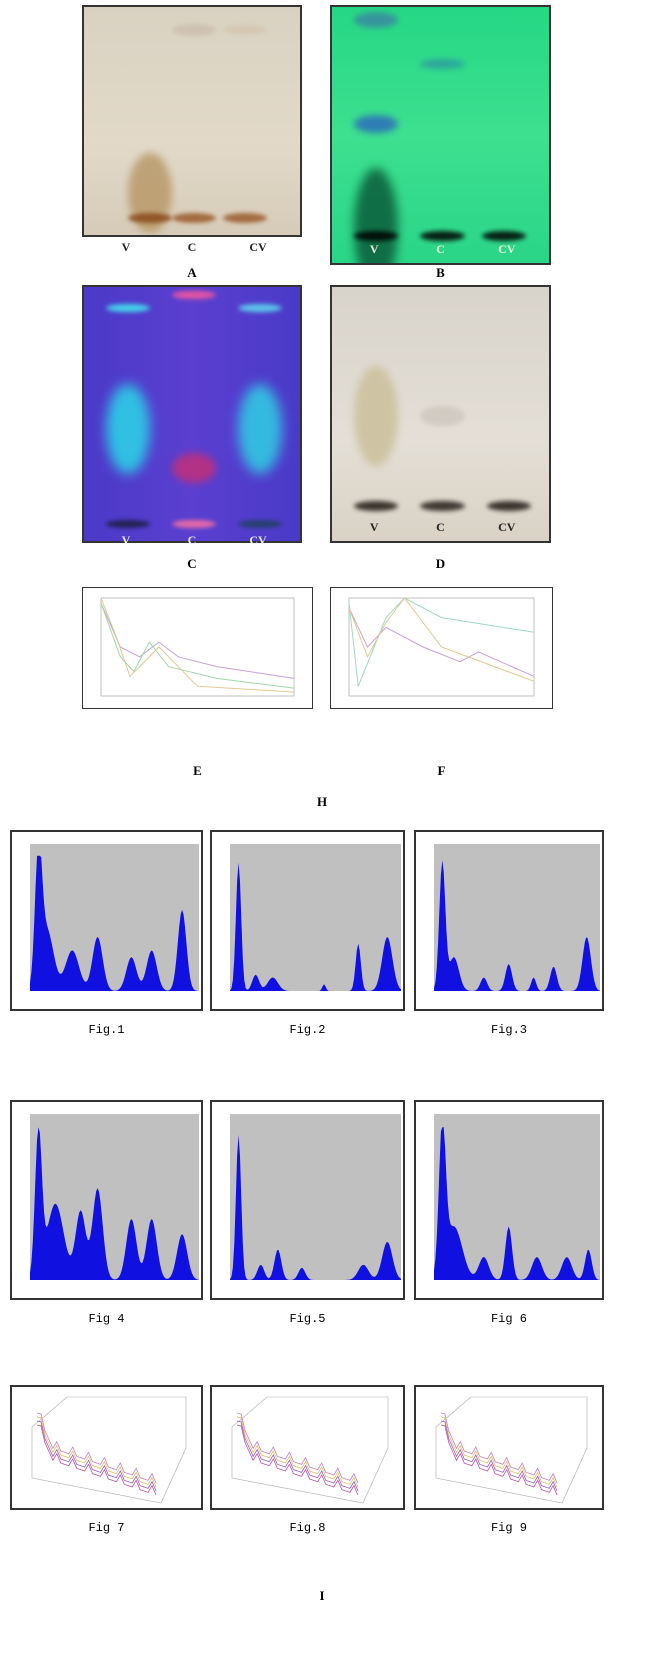 The image size is (647, 1680). I want to click on panel-caption: A, so click(192, 272).